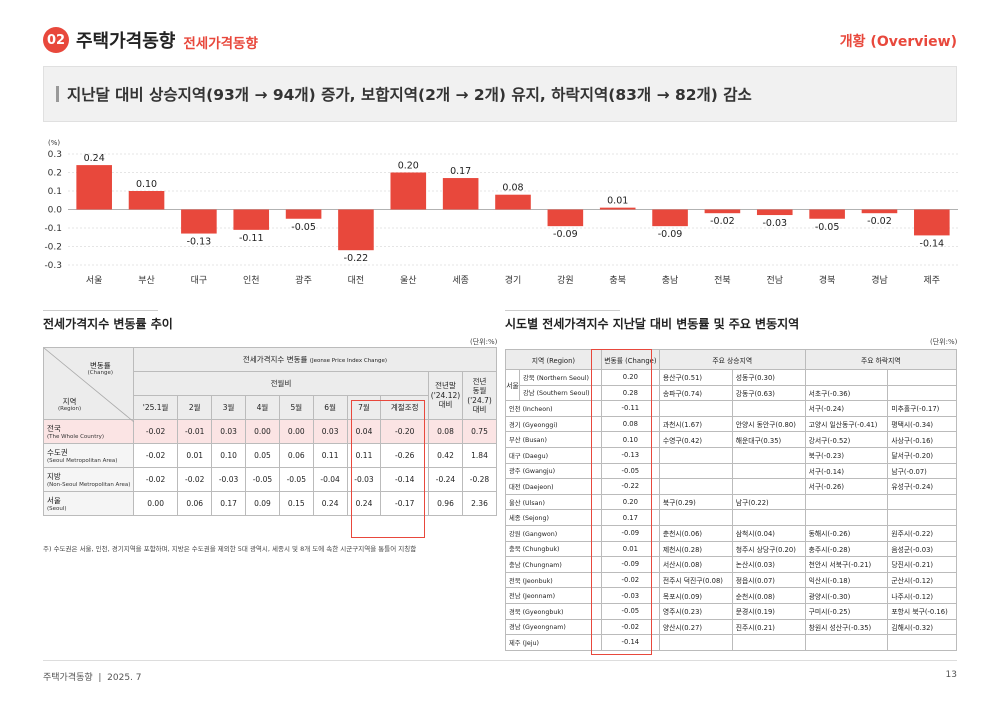 The width and height of the screenshot is (1000, 707). What do you see at coordinates (54, 500) in the screenshot?
I see `row-label-ko: 서울` at bounding box center [54, 500].